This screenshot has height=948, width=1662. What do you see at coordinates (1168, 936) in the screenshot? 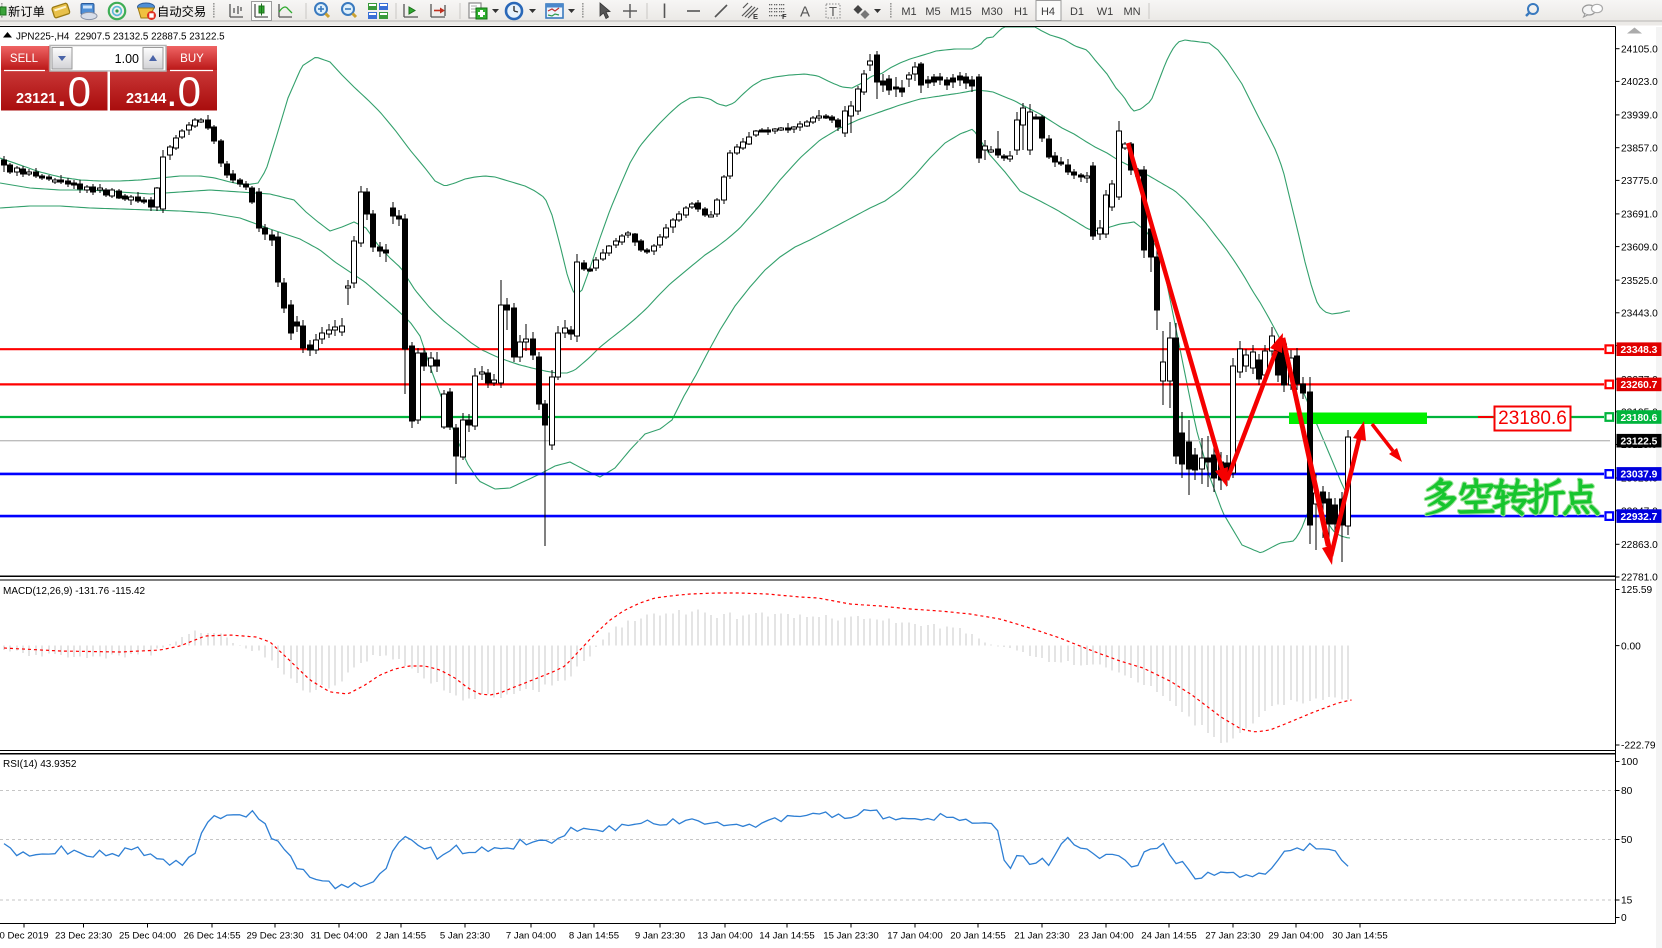
I see `svg-text: 24 Jan 14:55` at bounding box center [1168, 936].